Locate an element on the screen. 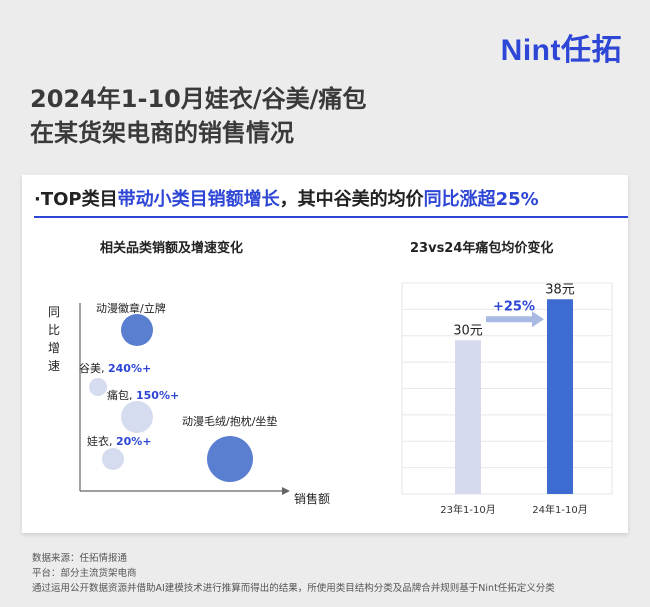  growth-arrow-head is located at coordinates (538, 319).